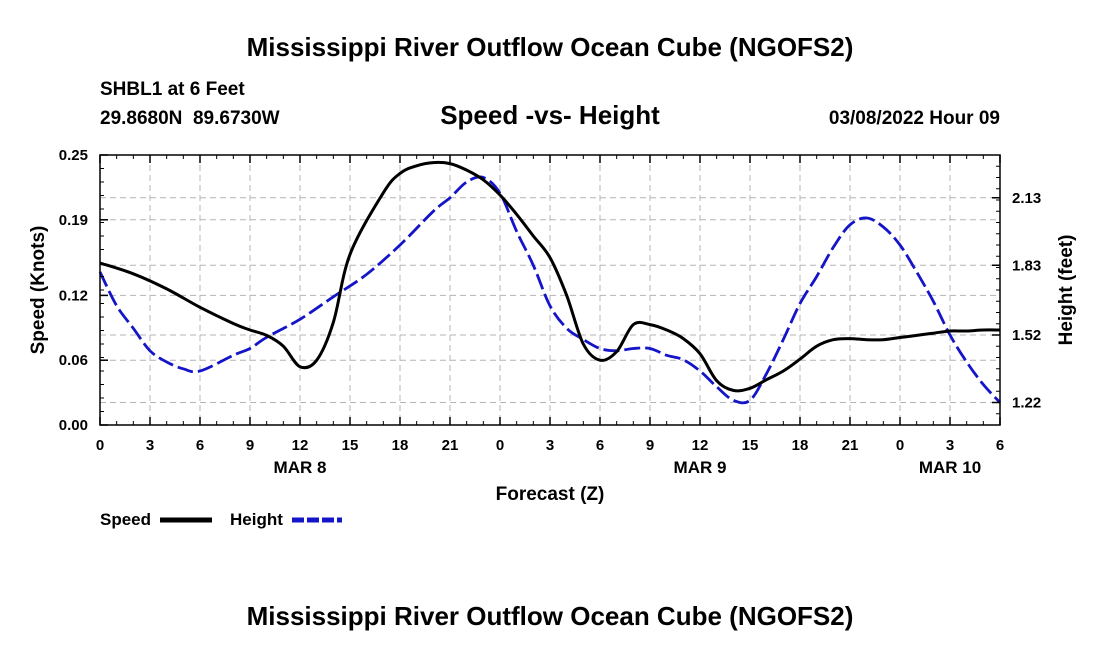  I want to click on y-axis-title: Speed (Knots), so click(38, 290).